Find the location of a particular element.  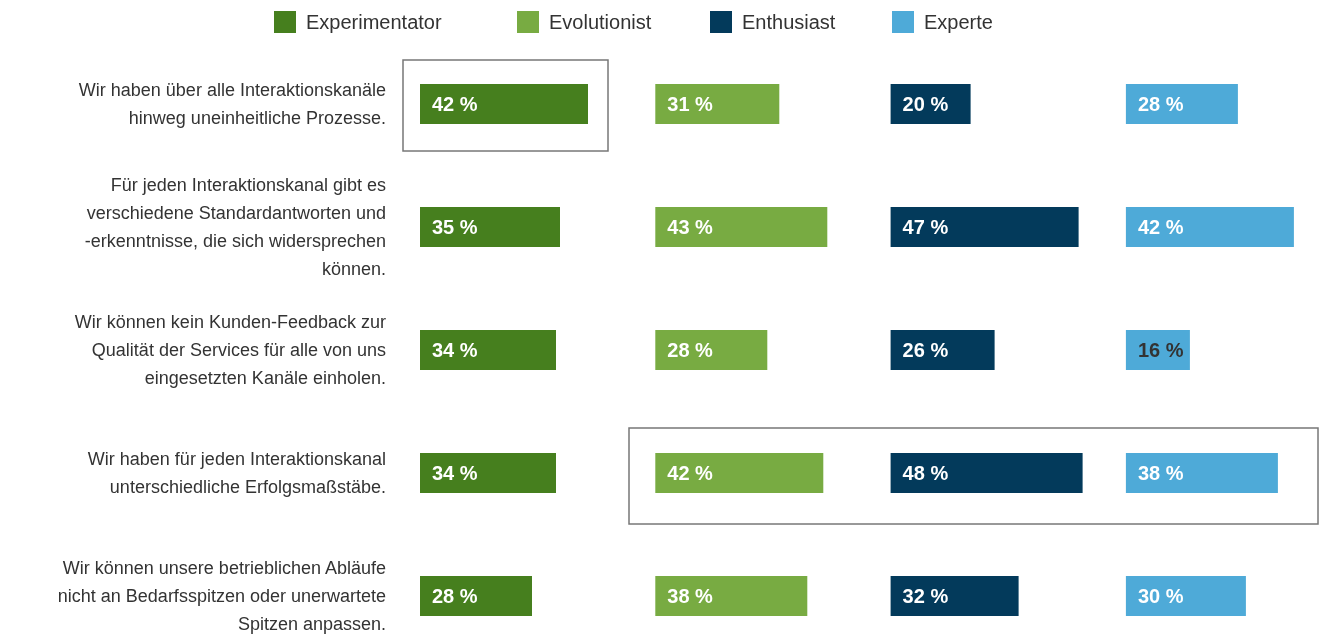

data-label: 16 % is located at coordinates (1160, 350).